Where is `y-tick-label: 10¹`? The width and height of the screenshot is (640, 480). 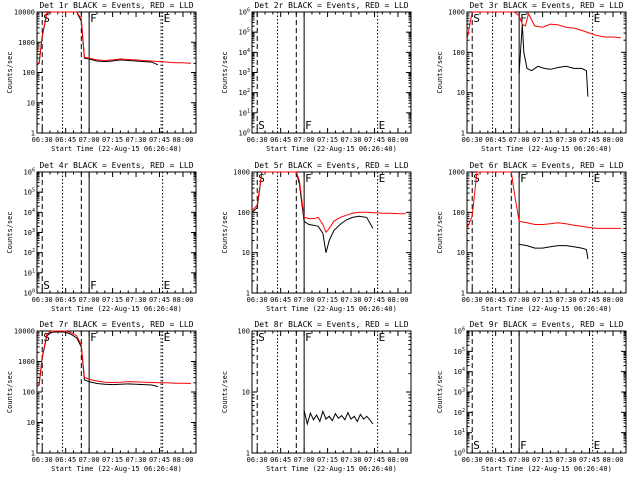 y-tick-label: 10¹ is located at coordinates (29, 272).